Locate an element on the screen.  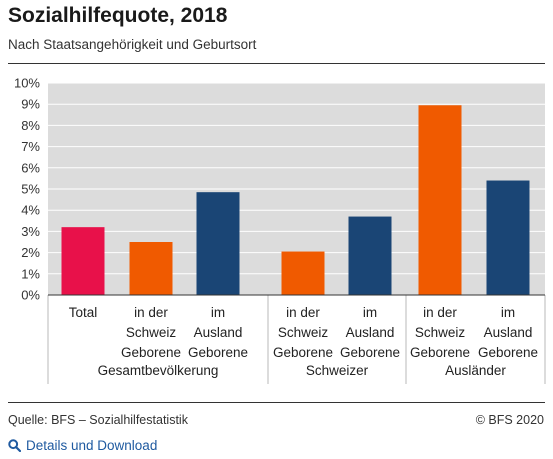
group-label: Gesamtbevölkerung is located at coordinates (158, 370).